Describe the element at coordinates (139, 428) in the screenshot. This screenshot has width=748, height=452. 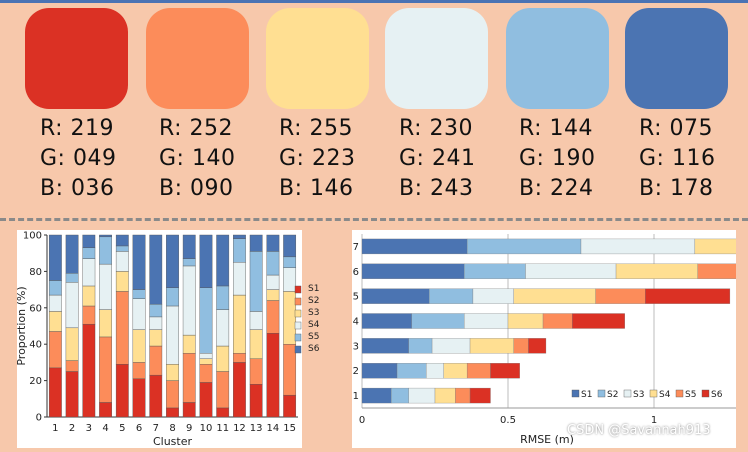
I see `x-tick-label: 6` at that location.